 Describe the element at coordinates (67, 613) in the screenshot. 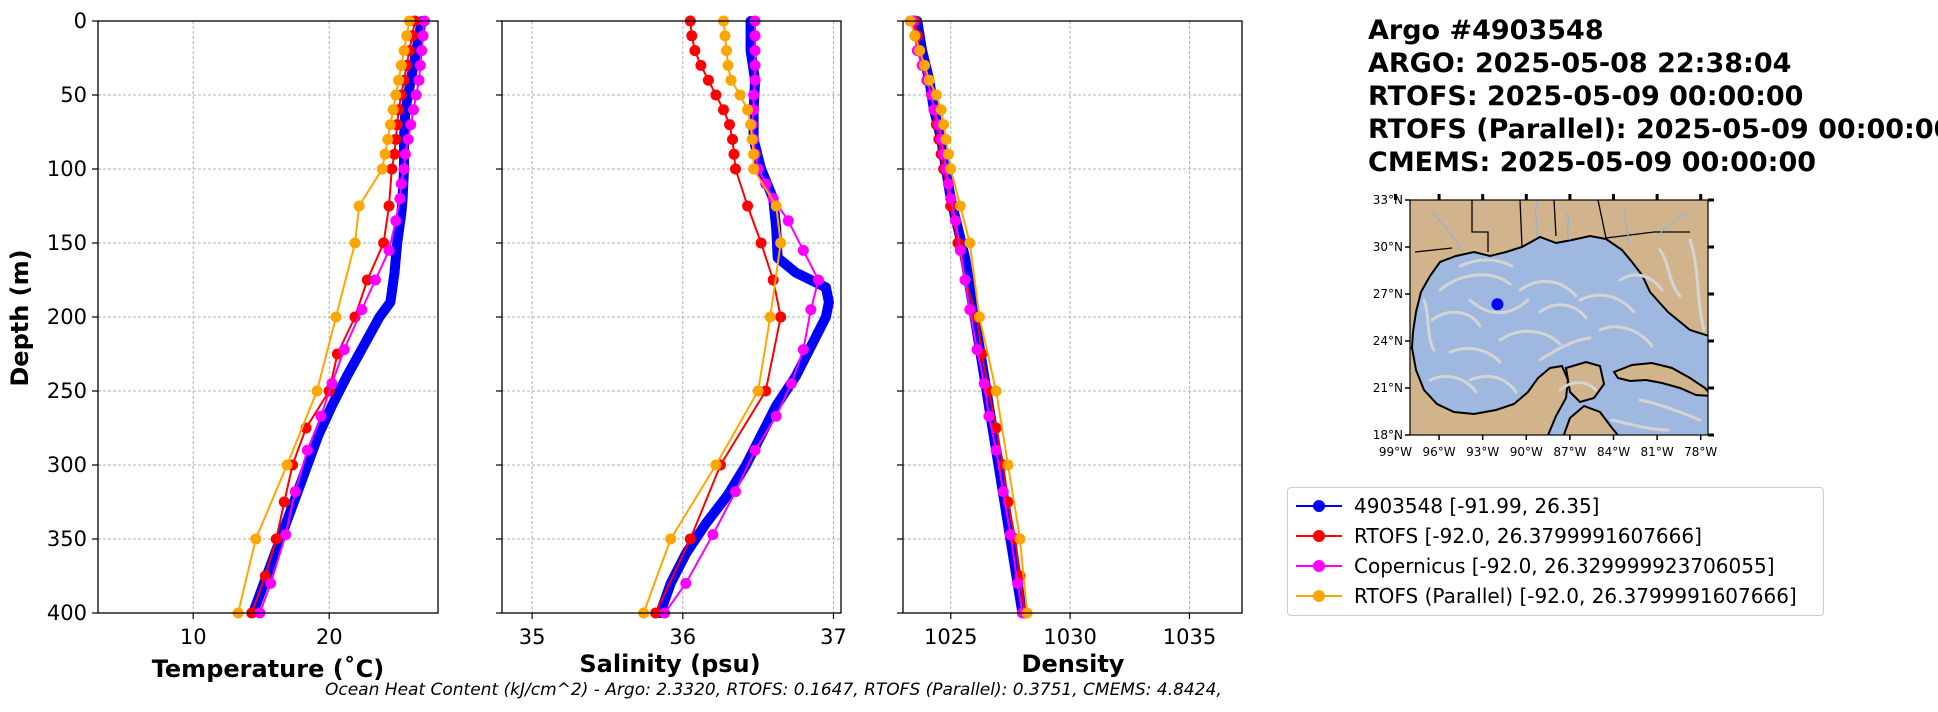

I see `ytick-label: 400` at that location.